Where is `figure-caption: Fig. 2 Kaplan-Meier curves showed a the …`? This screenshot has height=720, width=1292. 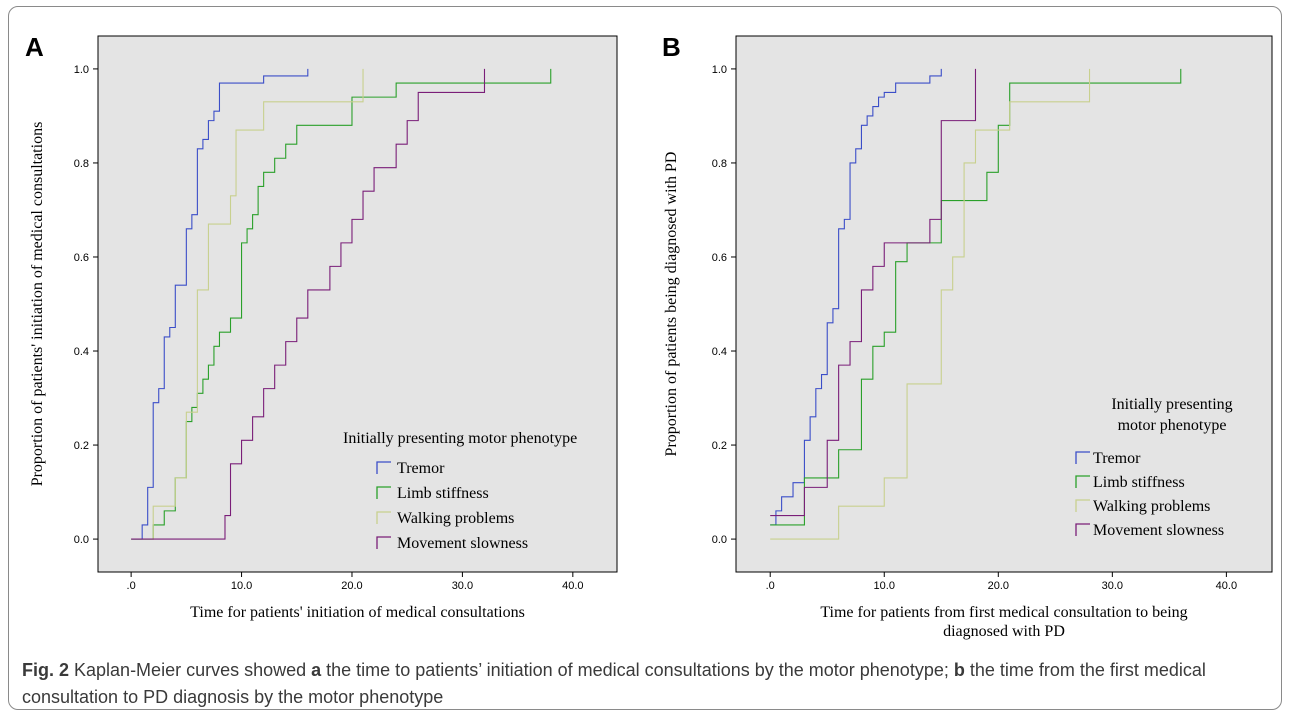
figure-caption: Fig. 2 Kaplan-Meier curves showed a the … is located at coordinates (647, 684).